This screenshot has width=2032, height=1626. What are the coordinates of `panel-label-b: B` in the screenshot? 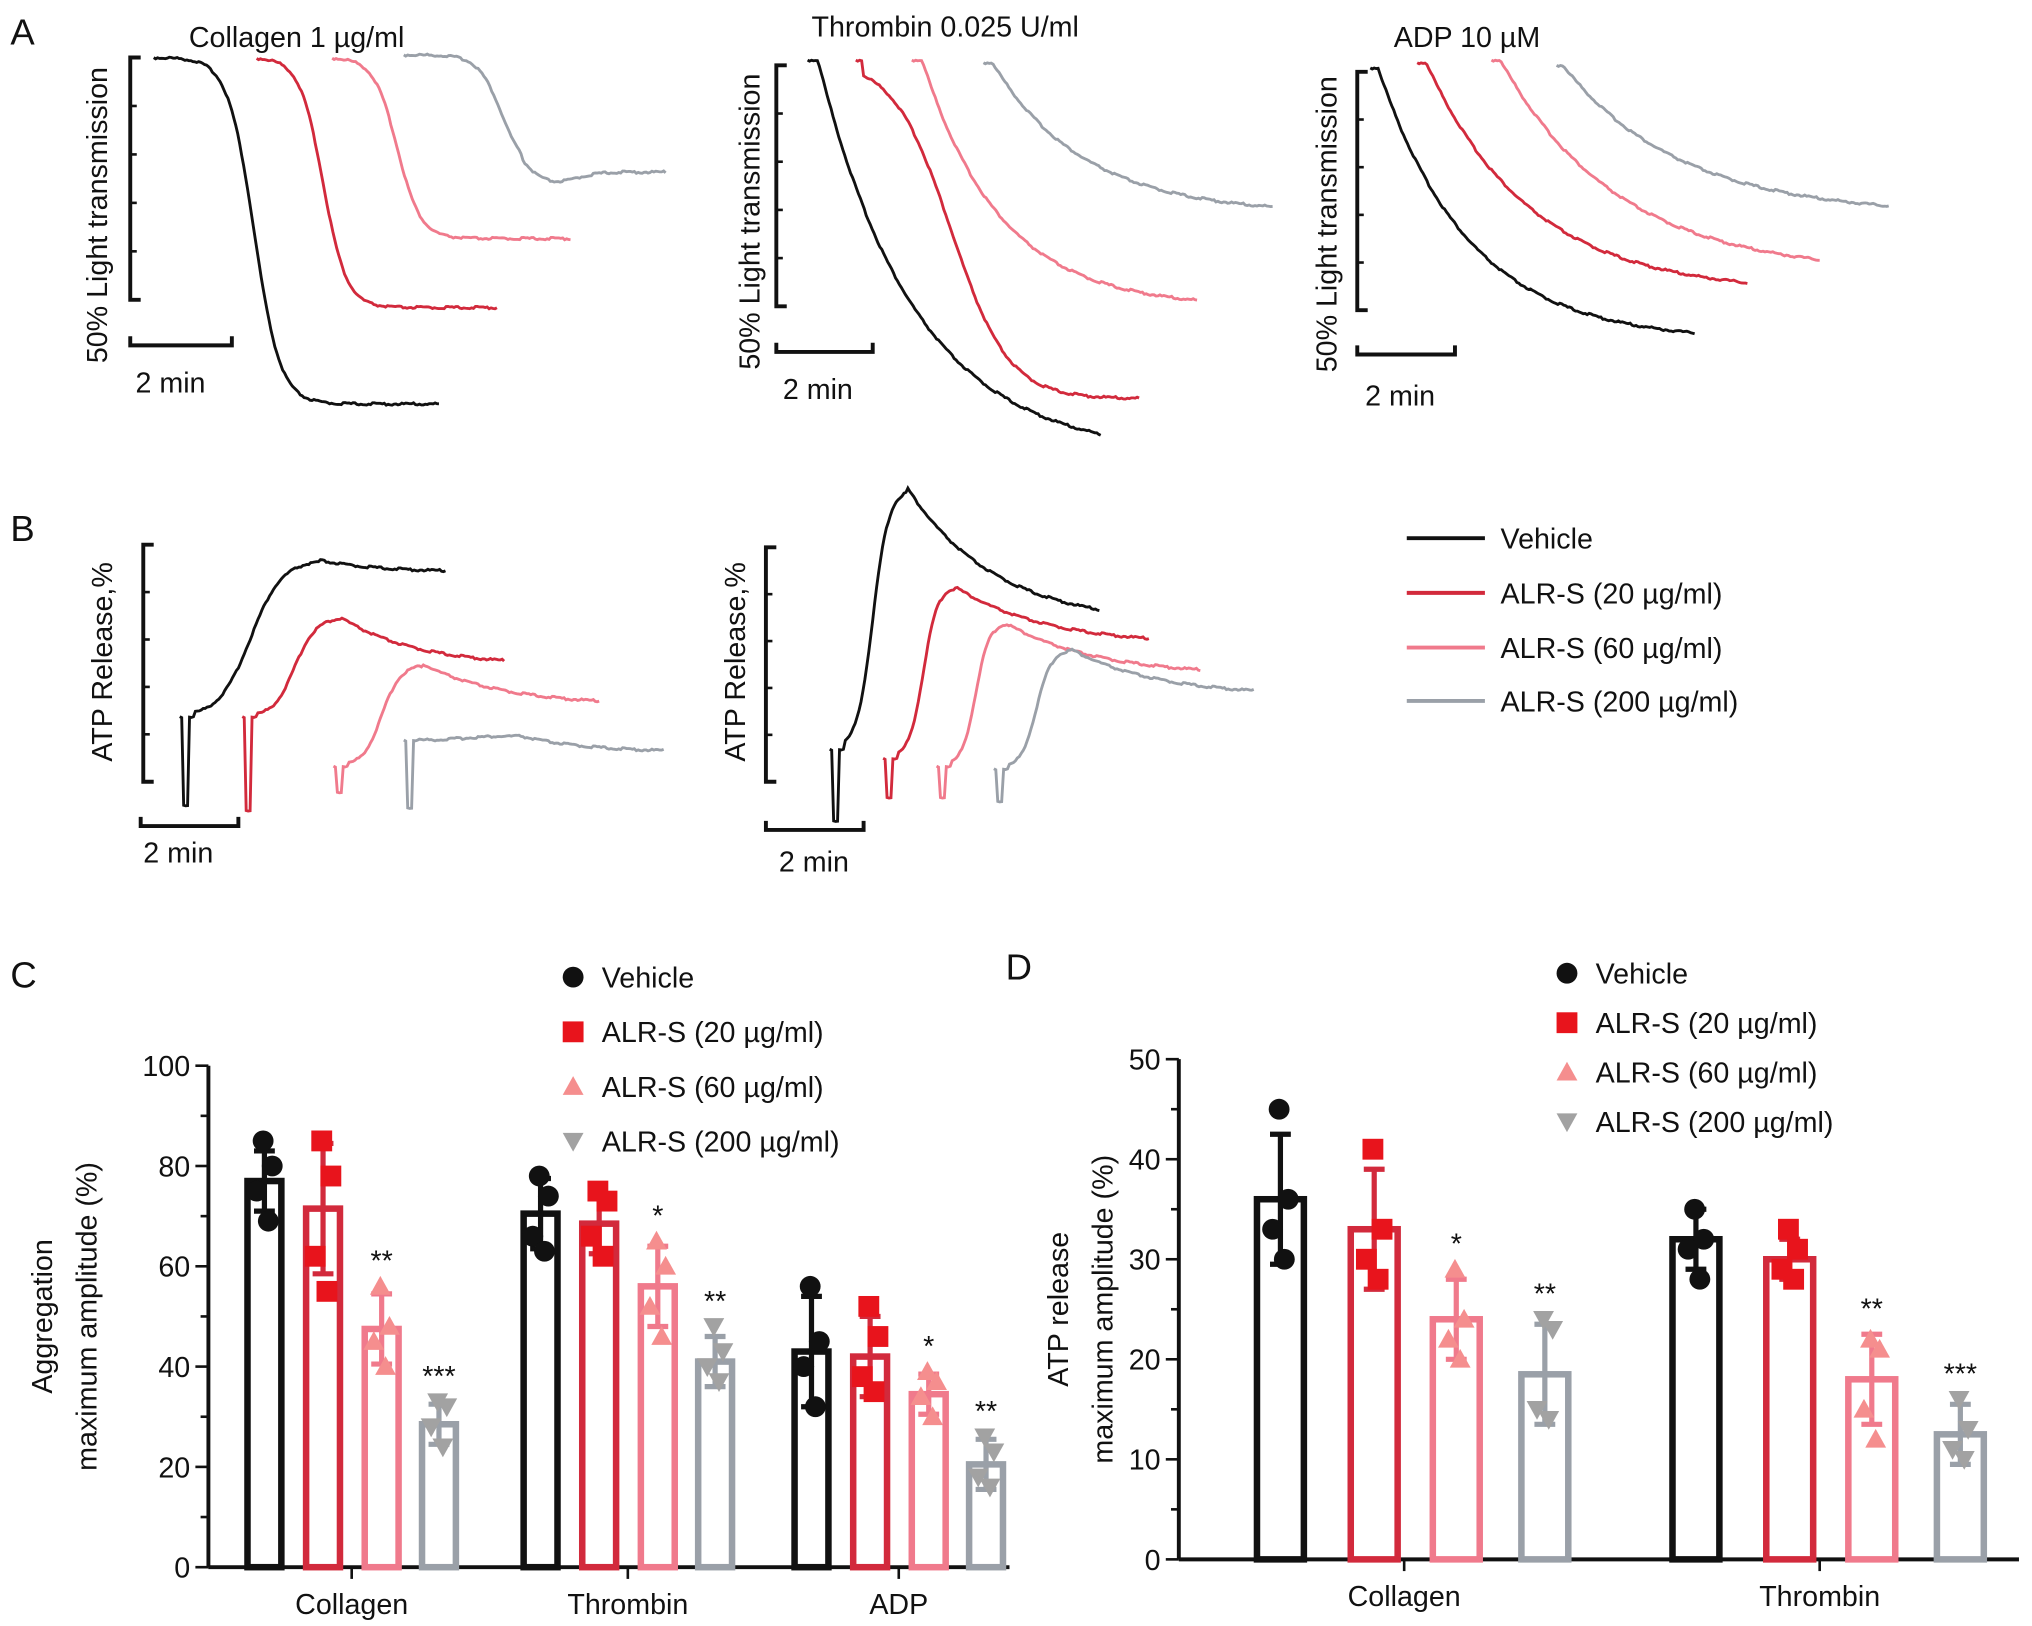 It's located at (22, 528).